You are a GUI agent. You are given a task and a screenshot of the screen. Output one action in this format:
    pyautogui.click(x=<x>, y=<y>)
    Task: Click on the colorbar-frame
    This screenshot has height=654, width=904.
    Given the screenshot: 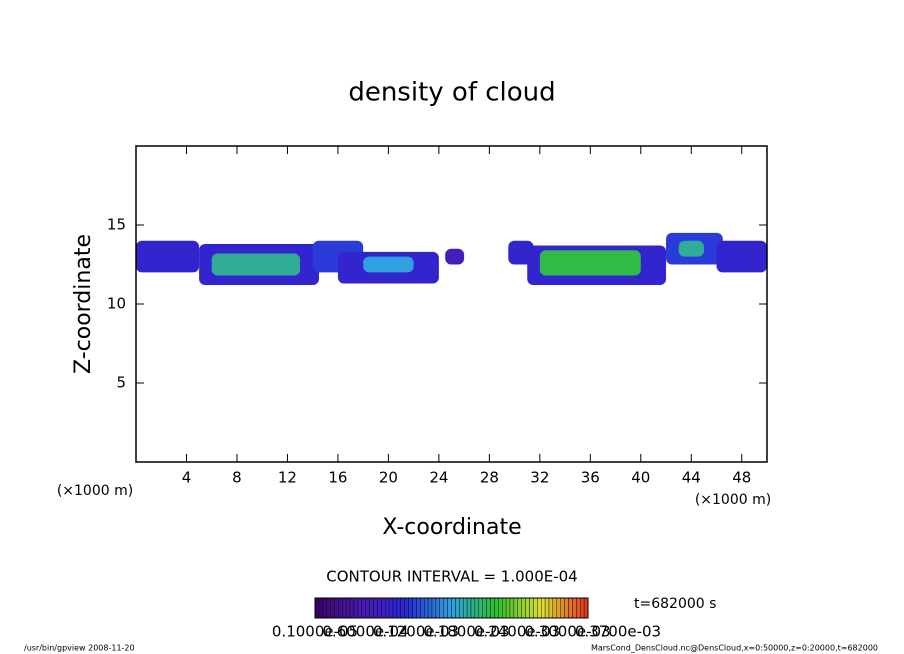 What is the action you would take?
    pyautogui.click(x=451, y=608)
    